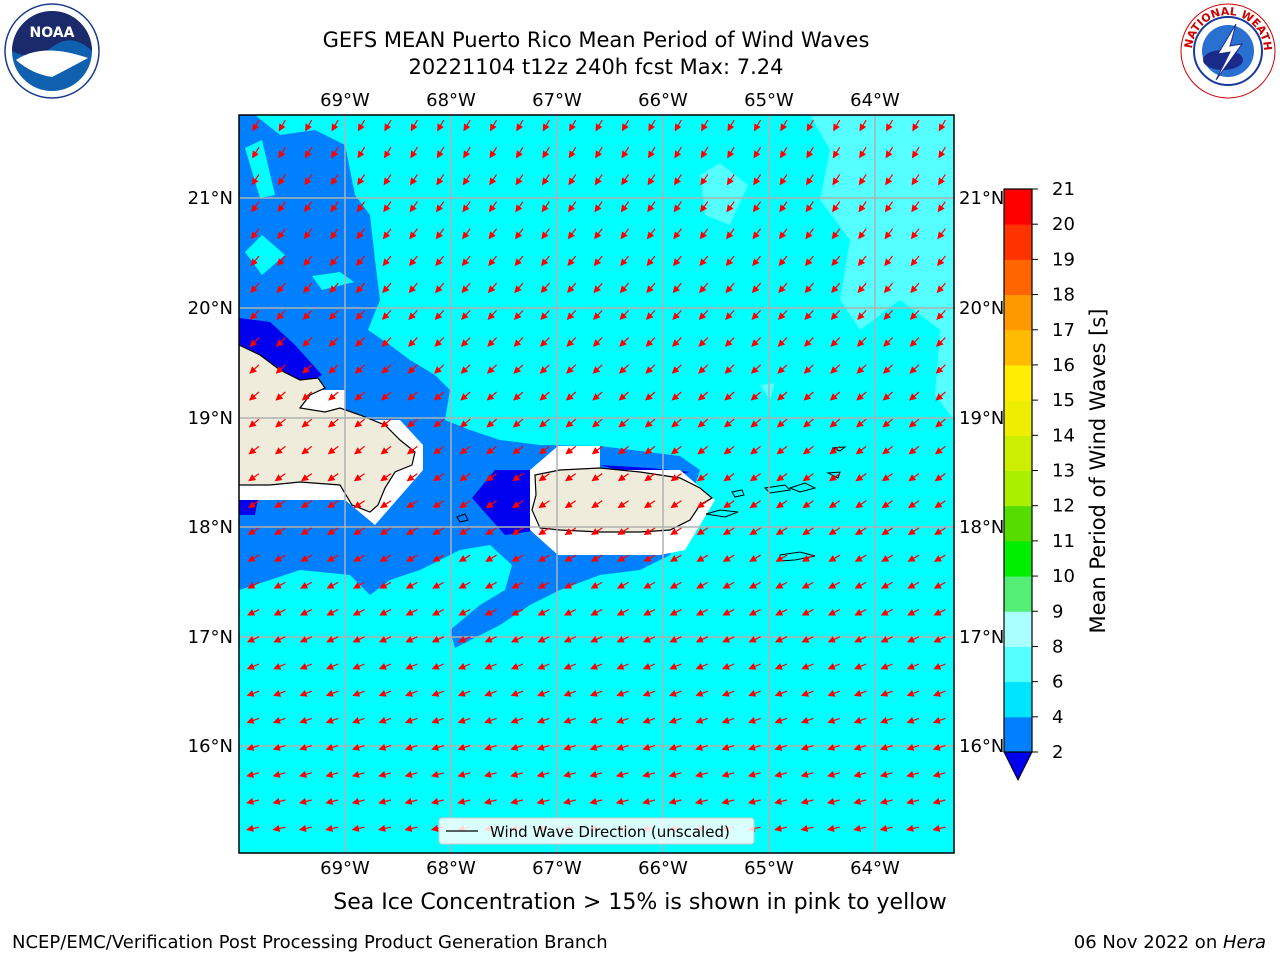 This screenshot has width=1280, height=960. What do you see at coordinates (1148, 942) in the screenshot?
I see `footer-date-text: 06 Nov 2022 on` at bounding box center [1148, 942].